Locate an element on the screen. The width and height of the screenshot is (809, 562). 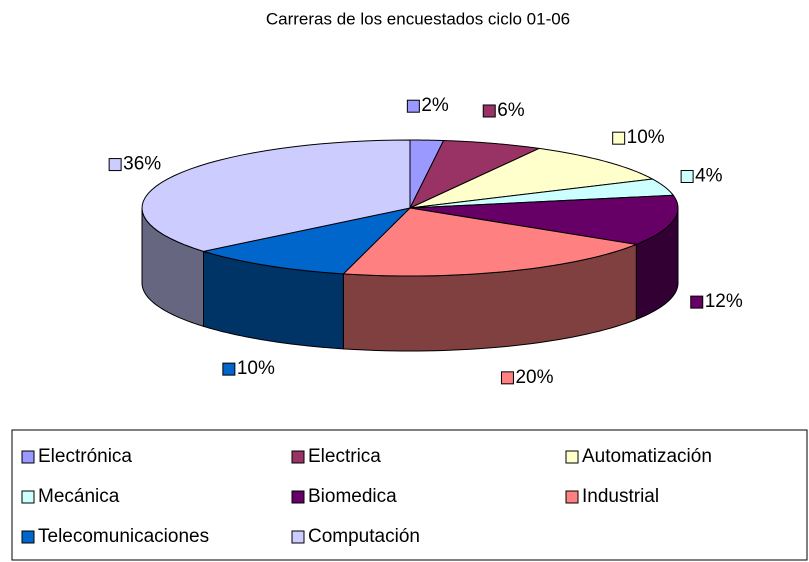
legend-label: Electrica is located at coordinates (344, 456).